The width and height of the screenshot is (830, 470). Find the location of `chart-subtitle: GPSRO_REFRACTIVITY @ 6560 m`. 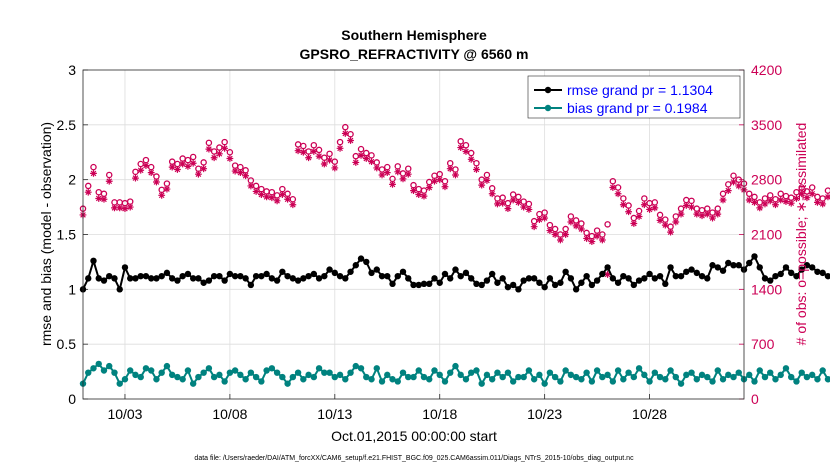

chart-subtitle: GPSRO_REFRACTIVITY @ 6560 m is located at coordinates (414, 54).